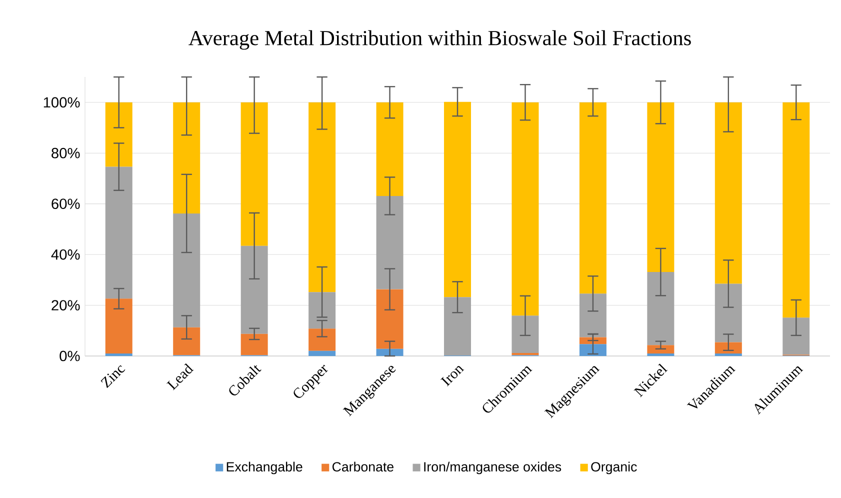  Describe the element at coordinates (66, 153) in the screenshot. I see `y-tick-label: 80%` at that location.